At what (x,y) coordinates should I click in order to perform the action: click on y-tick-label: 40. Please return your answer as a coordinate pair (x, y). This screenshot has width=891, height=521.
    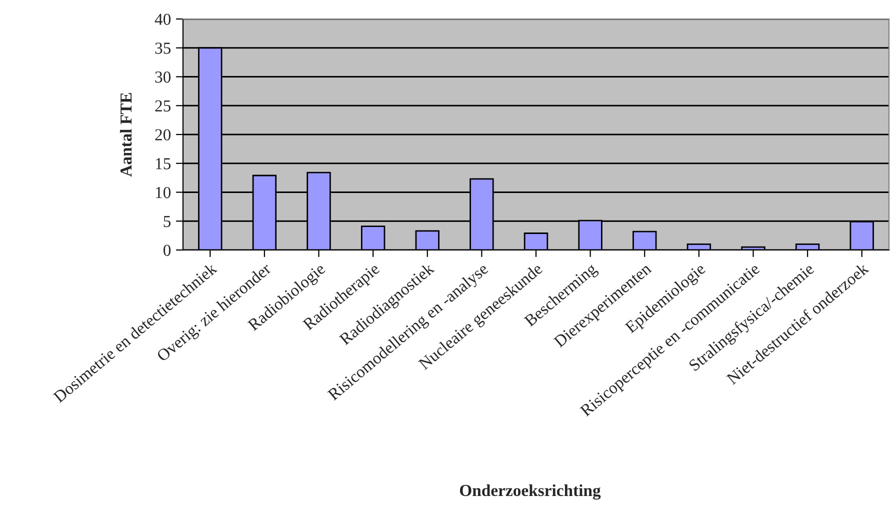
    Looking at the image, I should click on (162, 19).